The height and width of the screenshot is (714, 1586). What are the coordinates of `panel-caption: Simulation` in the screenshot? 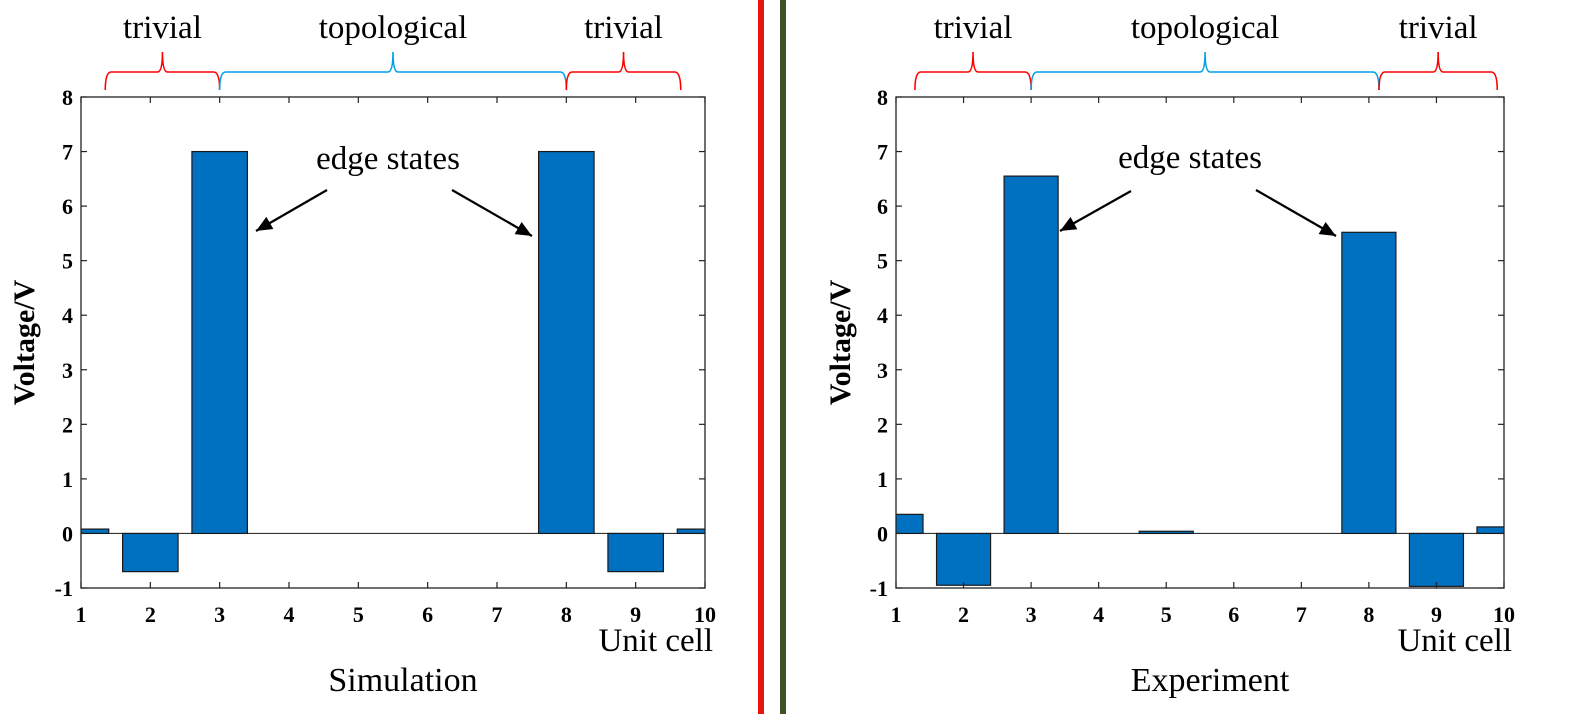 It's located at (402, 680).